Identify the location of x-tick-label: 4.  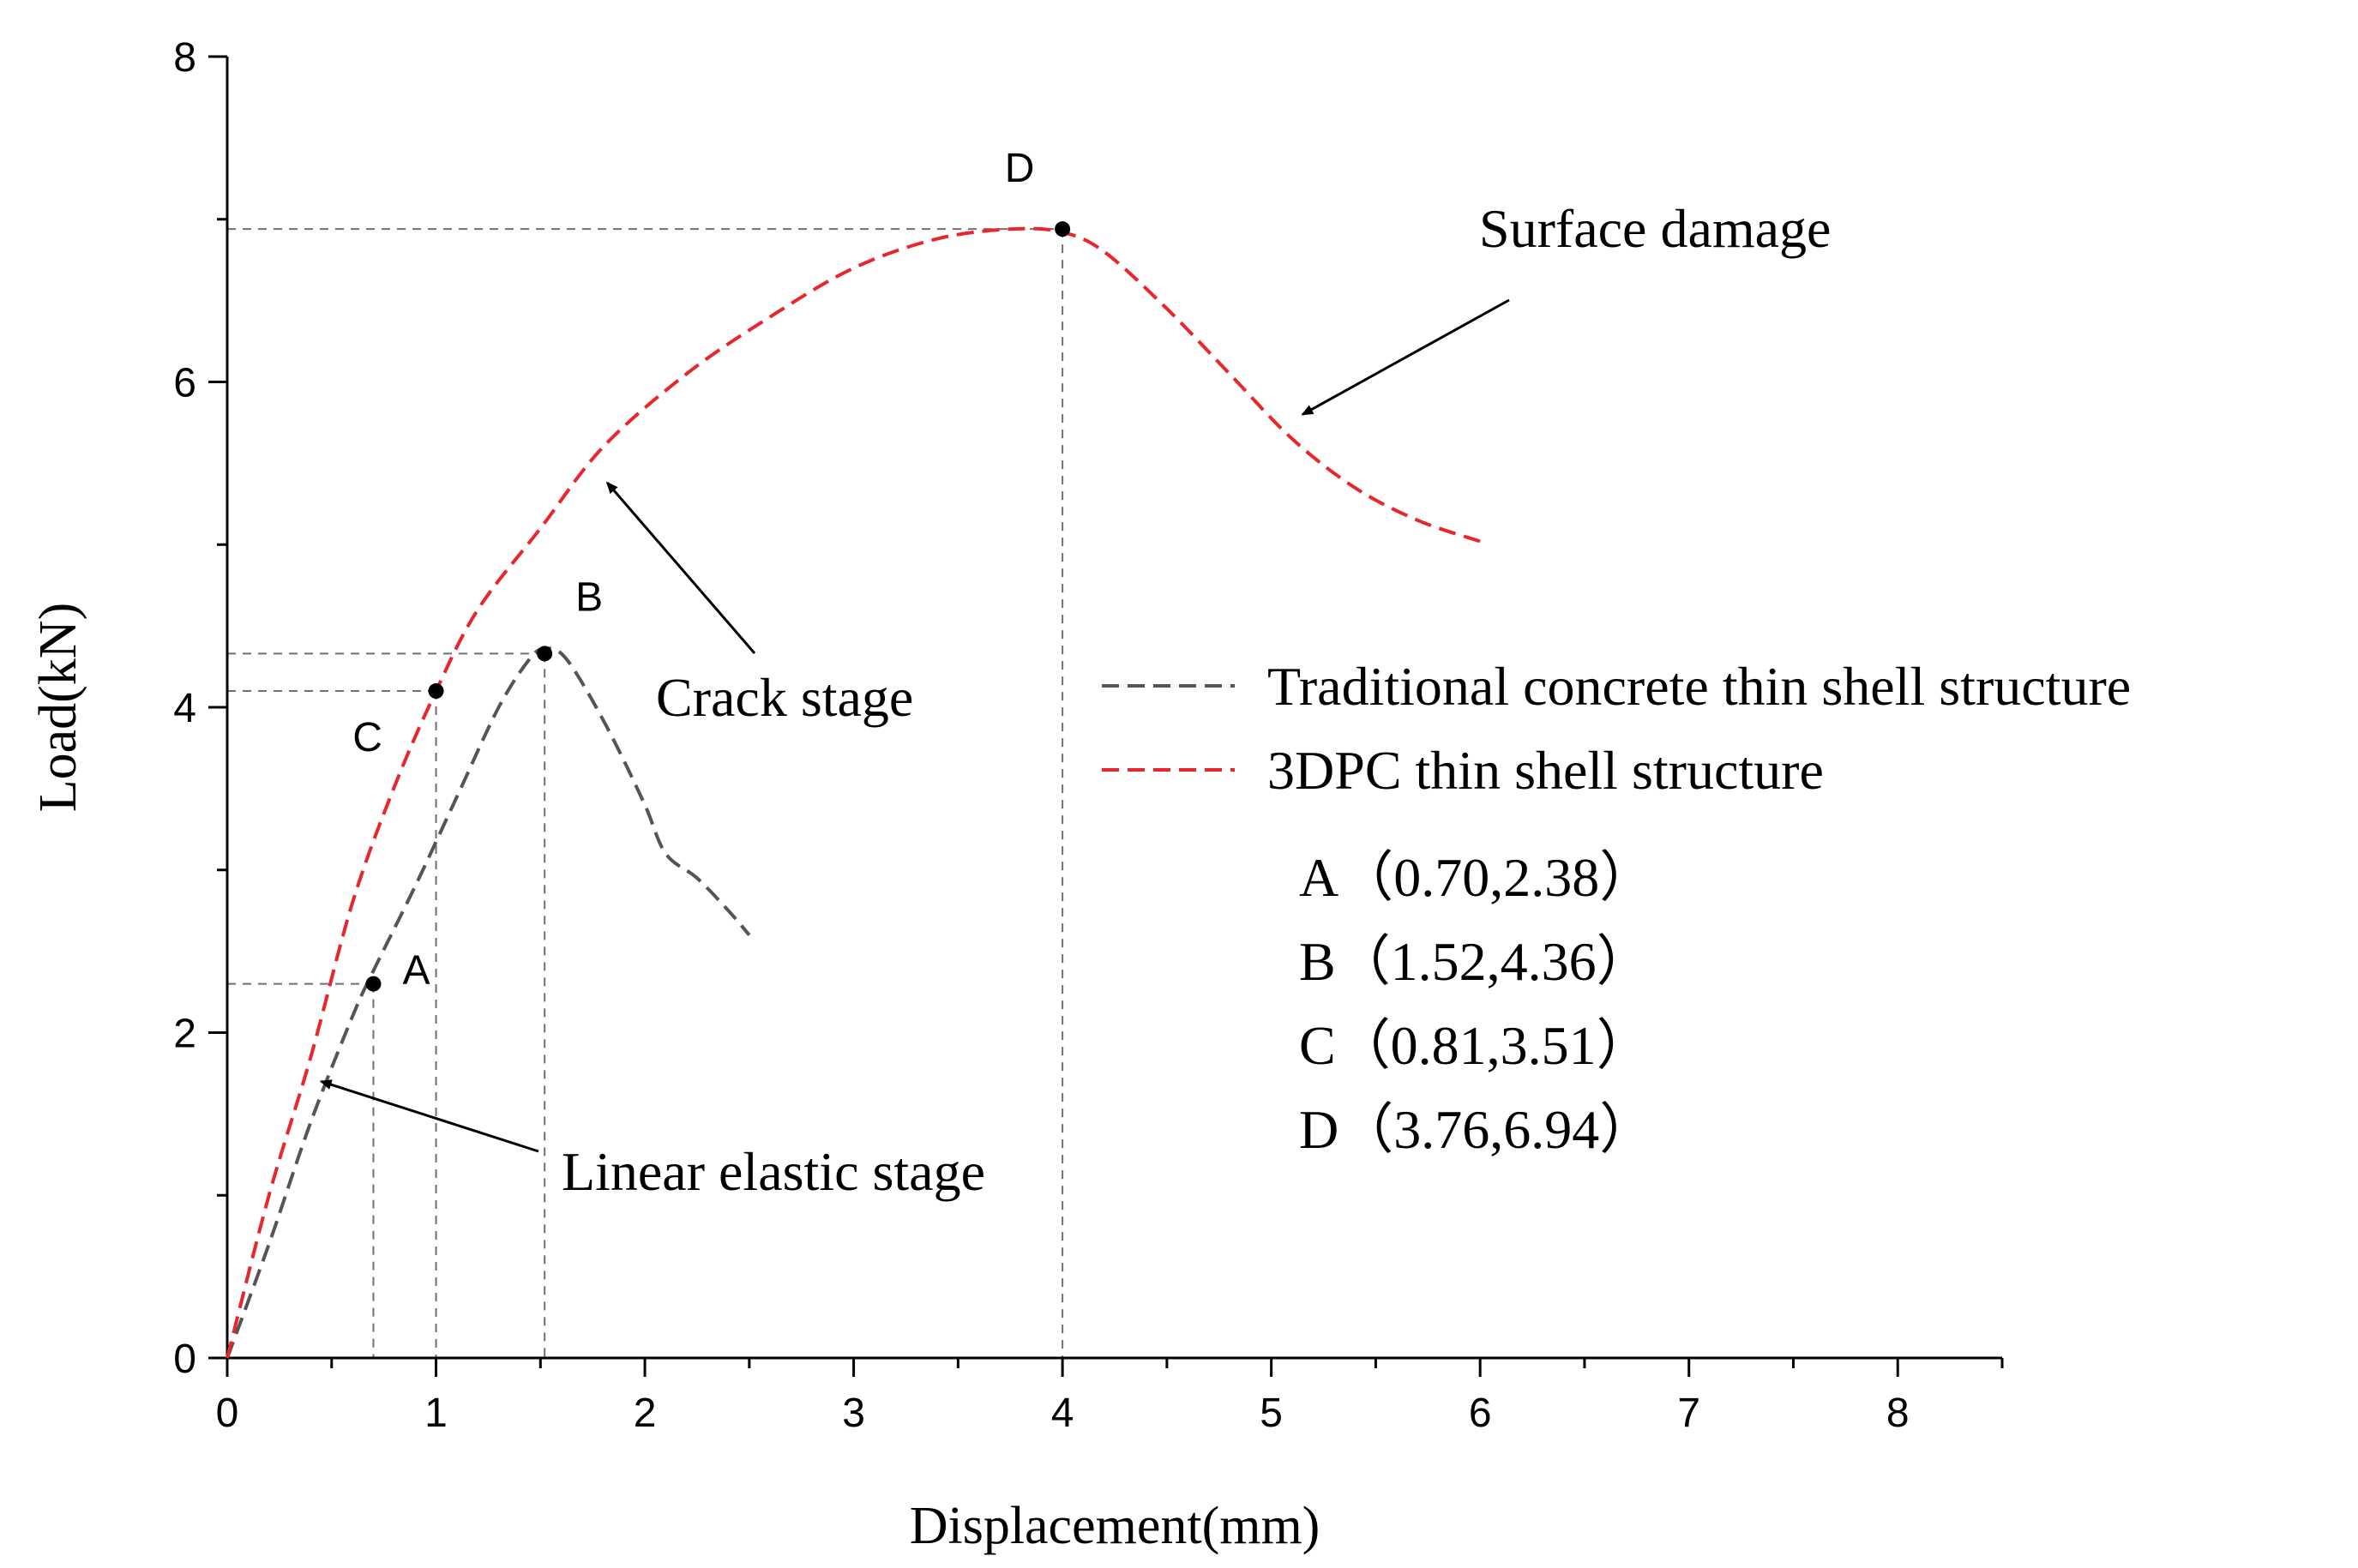
(1062, 1413).